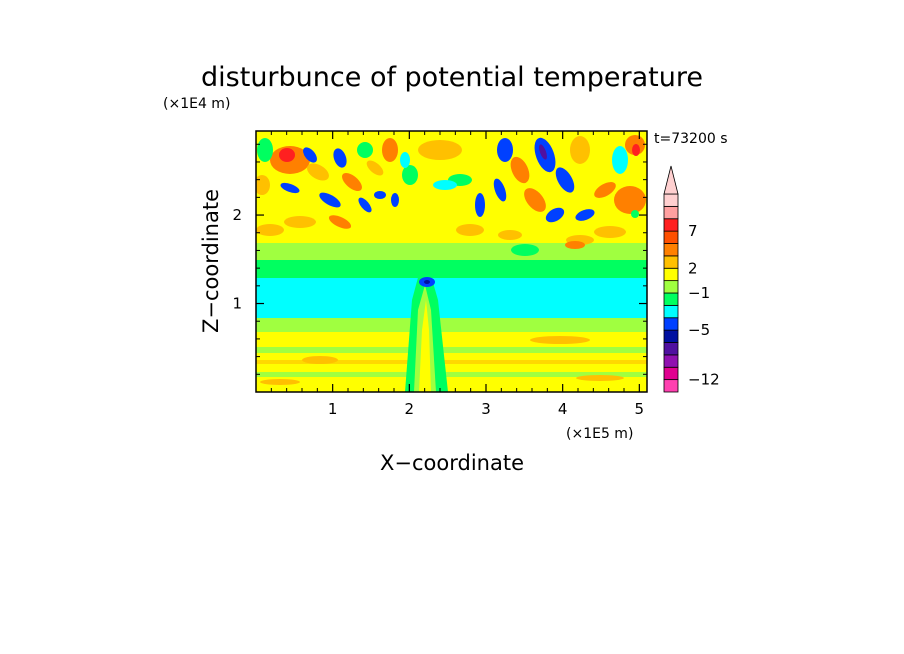 The width and height of the screenshot is (904, 654). I want to click on y-tick-label-1: 1, so click(237, 304).